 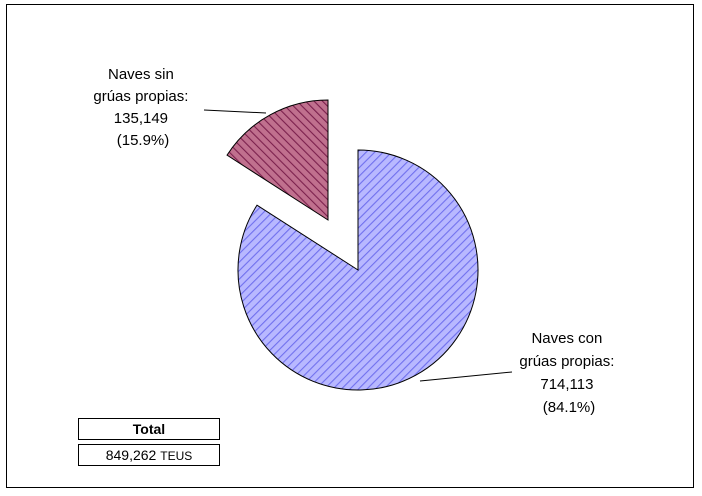 I want to click on slice-label-naves-sin-gruas: Naves sin grúas propias: 135,149 (15.9%), so click(x=142, y=107).